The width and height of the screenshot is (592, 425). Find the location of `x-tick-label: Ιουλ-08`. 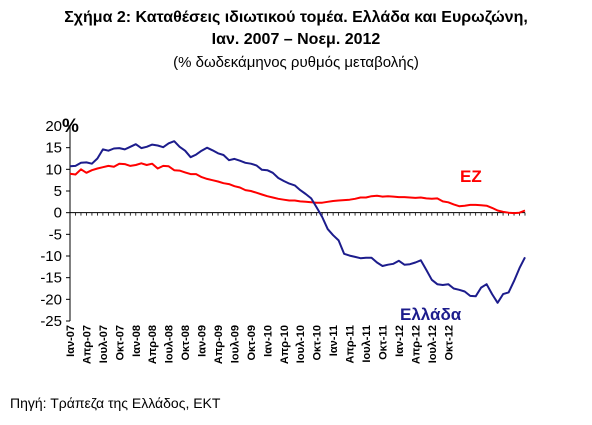

x-tick-label: Ιουλ-08 is located at coordinates (170, 344).